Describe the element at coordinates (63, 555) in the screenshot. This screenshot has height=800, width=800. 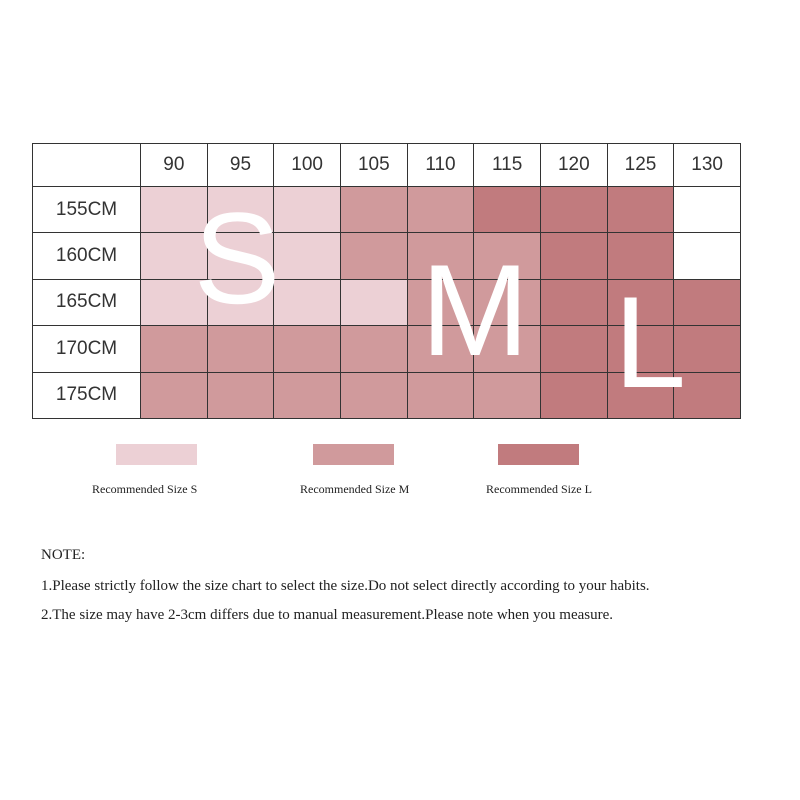
I see `note-title: NOTE:` at that location.